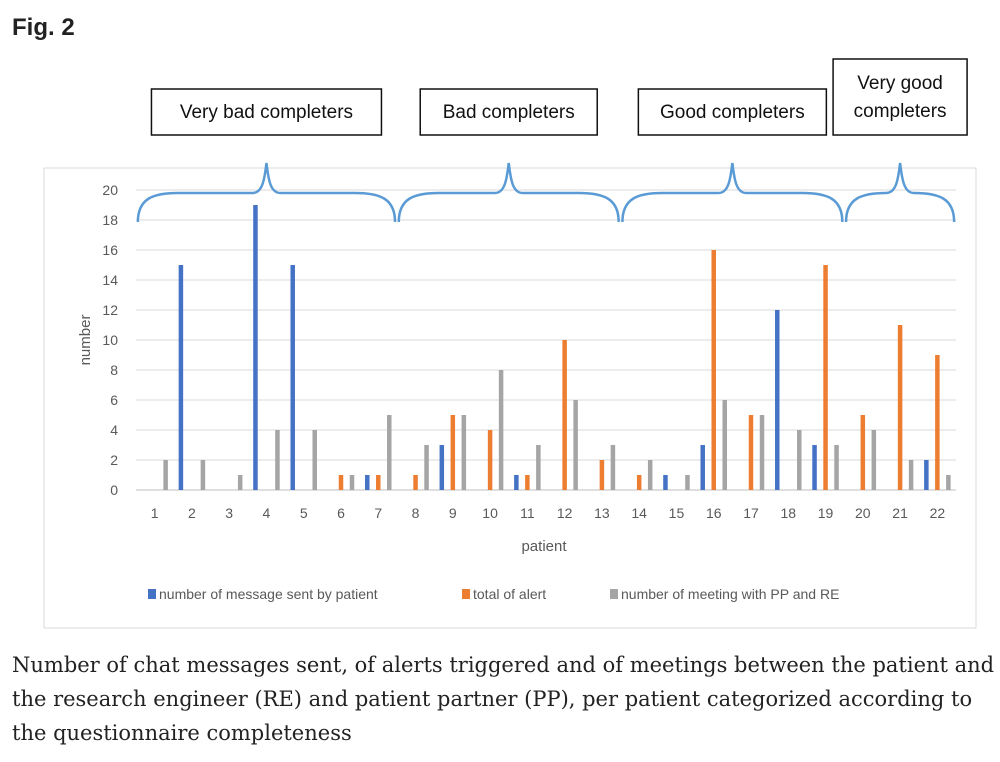 The image size is (1000, 762). I want to click on group-label: Very good, so click(900, 83).